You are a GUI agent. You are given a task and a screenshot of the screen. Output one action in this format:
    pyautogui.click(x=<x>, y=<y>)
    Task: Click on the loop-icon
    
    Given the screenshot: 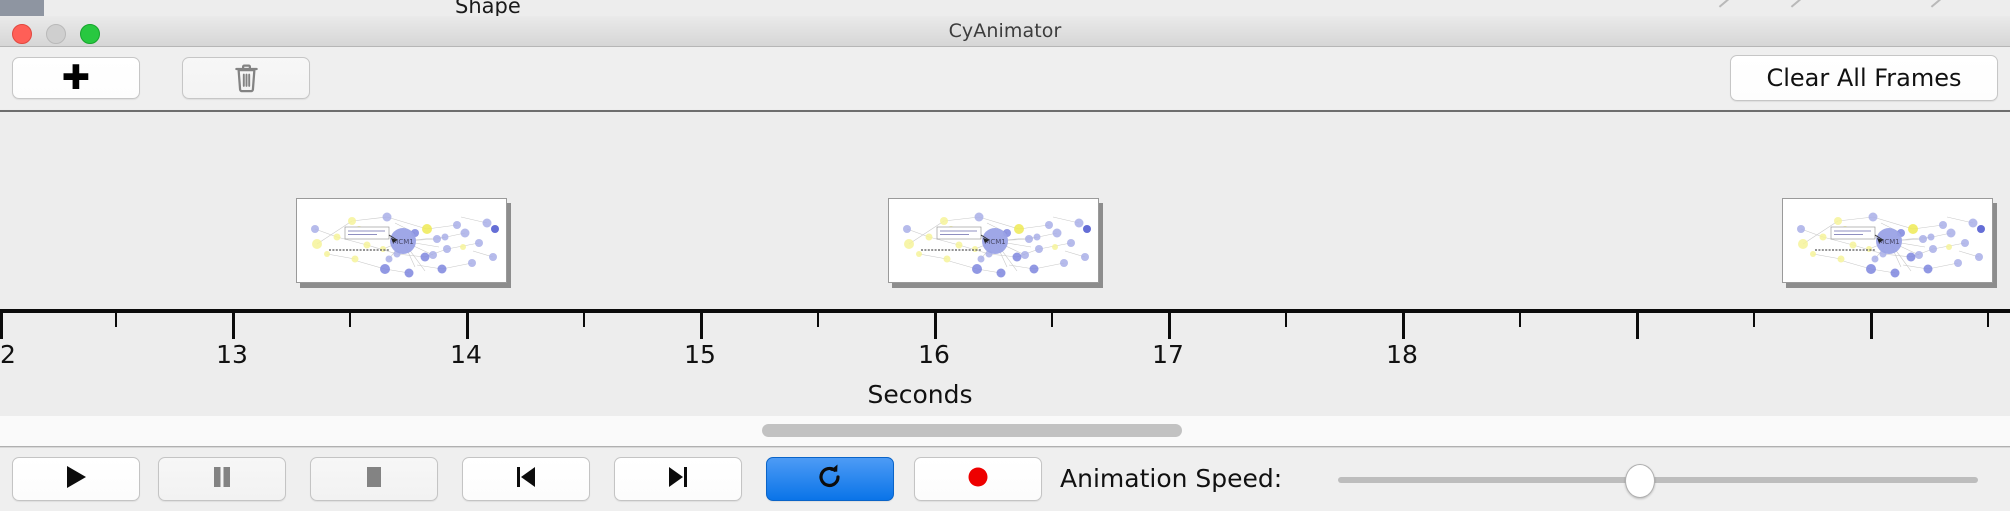 What is the action you would take?
    pyautogui.click(x=830, y=479)
    